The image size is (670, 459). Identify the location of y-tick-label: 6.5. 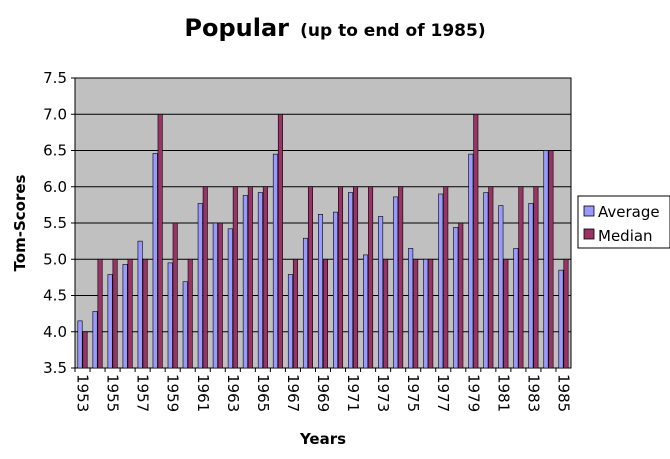
(55, 151).